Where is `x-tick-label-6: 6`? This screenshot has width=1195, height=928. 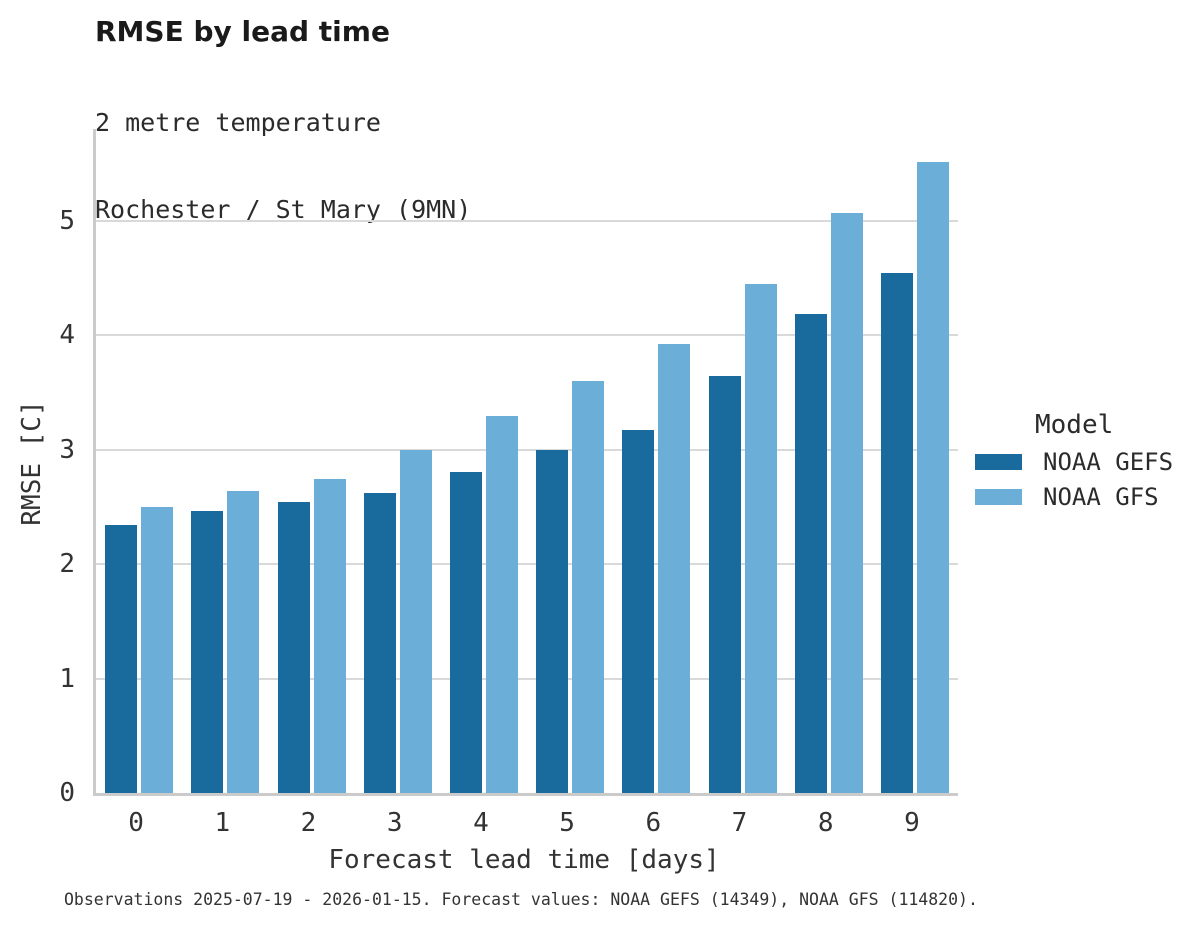
x-tick-label-6: 6 is located at coordinates (653, 823).